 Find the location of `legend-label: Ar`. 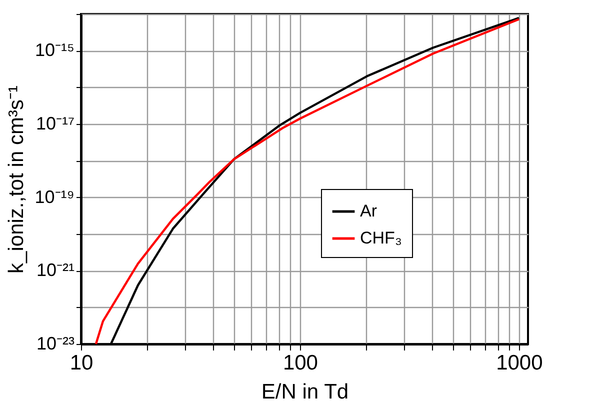

legend-label: Ar is located at coordinates (369, 211).